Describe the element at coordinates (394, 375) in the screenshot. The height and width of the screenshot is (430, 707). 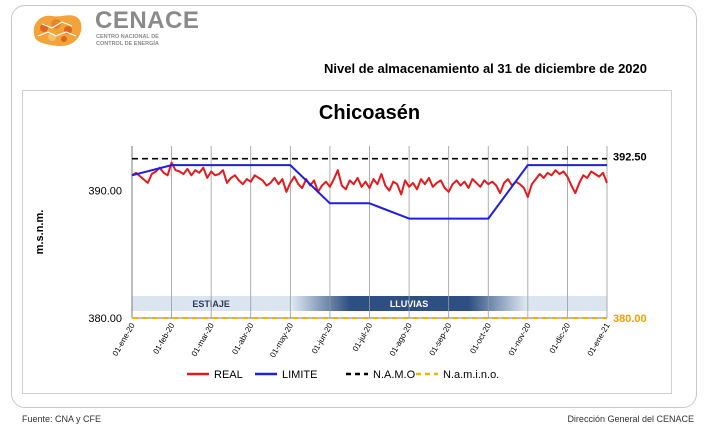
I see `legend-label: N.A.M.O` at that location.